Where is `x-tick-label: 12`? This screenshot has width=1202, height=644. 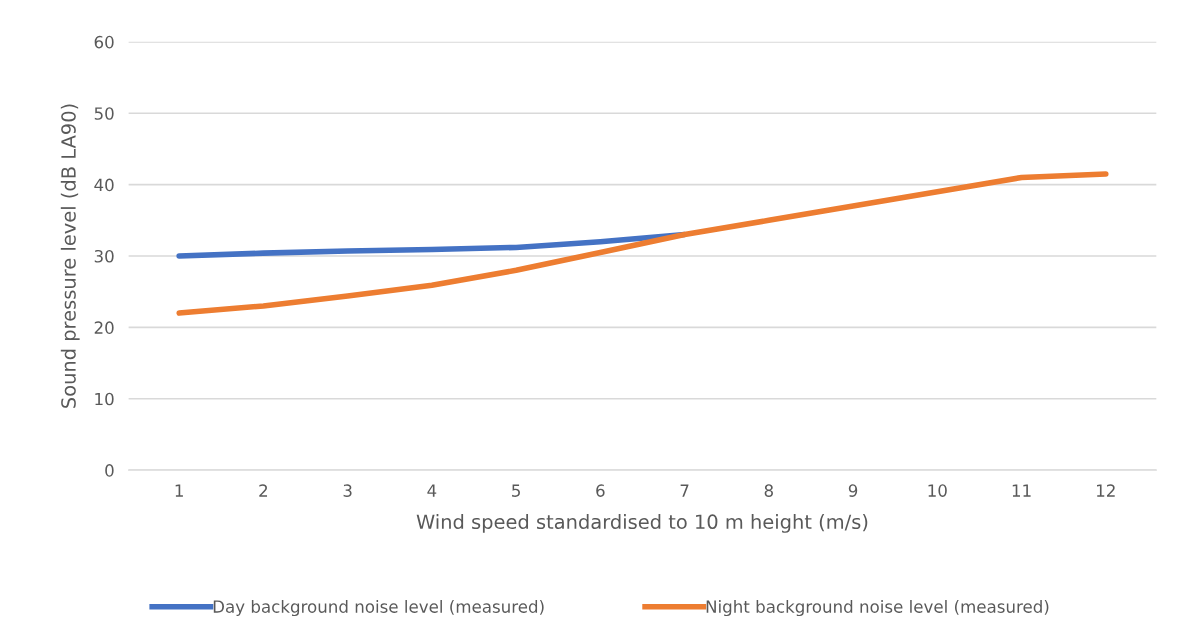
x-tick-label: 12 is located at coordinates (1106, 490).